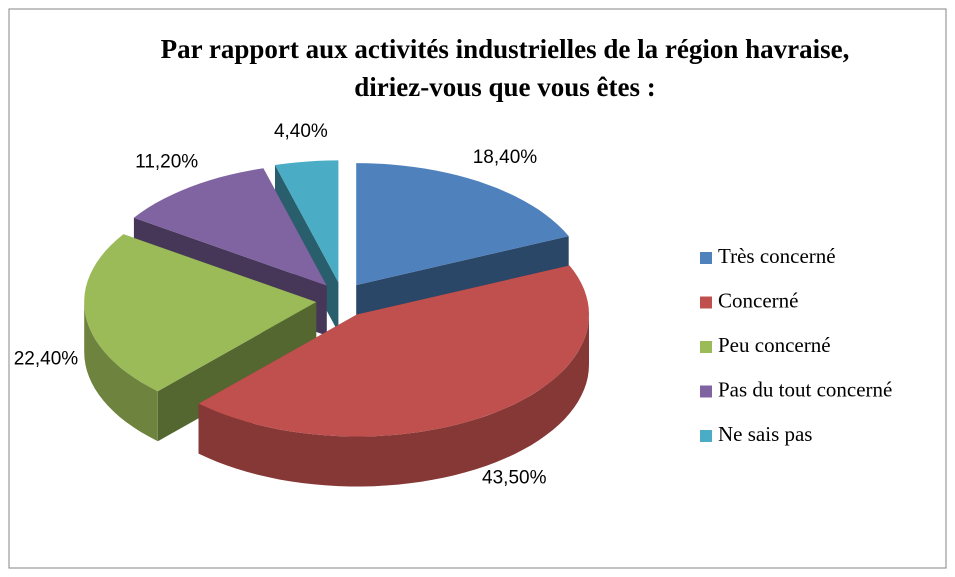 This screenshot has width=955, height=577. Describe the element at coordinates (777, 256) in the screenshot. I see `legend-label: Très concerné` at that location.